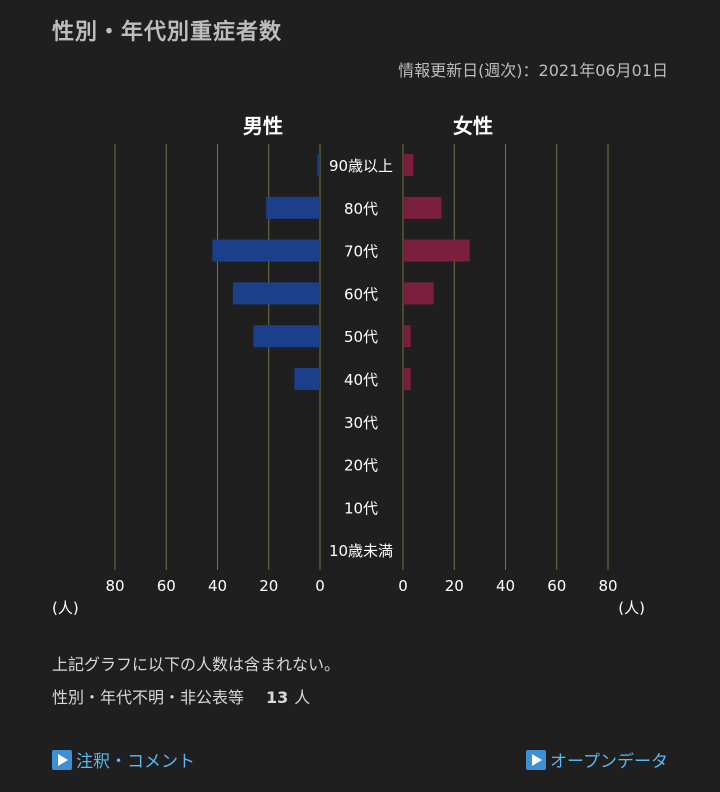 Image resolution: width=720 pixels, height=792 pixels. Describe the element at coordinates (268, 586) in the screenshot. I see `tick-label-left: 20` at that location.